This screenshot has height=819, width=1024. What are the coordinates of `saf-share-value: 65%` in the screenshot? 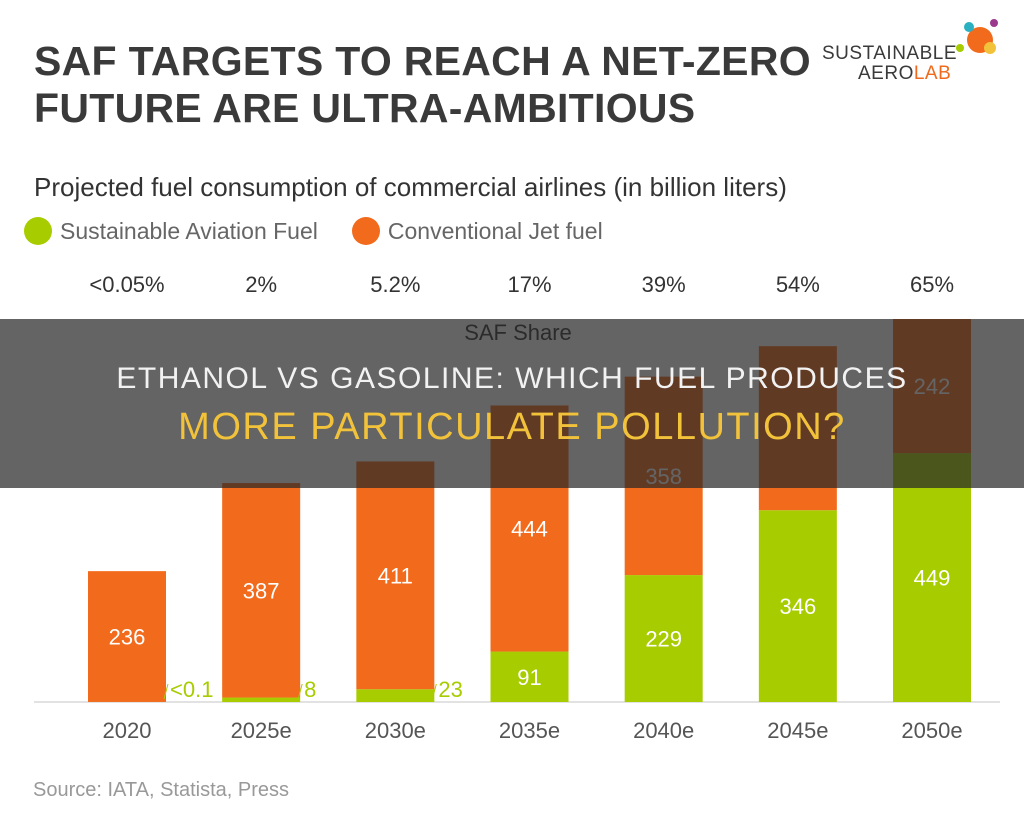 It's located at (932, 284).